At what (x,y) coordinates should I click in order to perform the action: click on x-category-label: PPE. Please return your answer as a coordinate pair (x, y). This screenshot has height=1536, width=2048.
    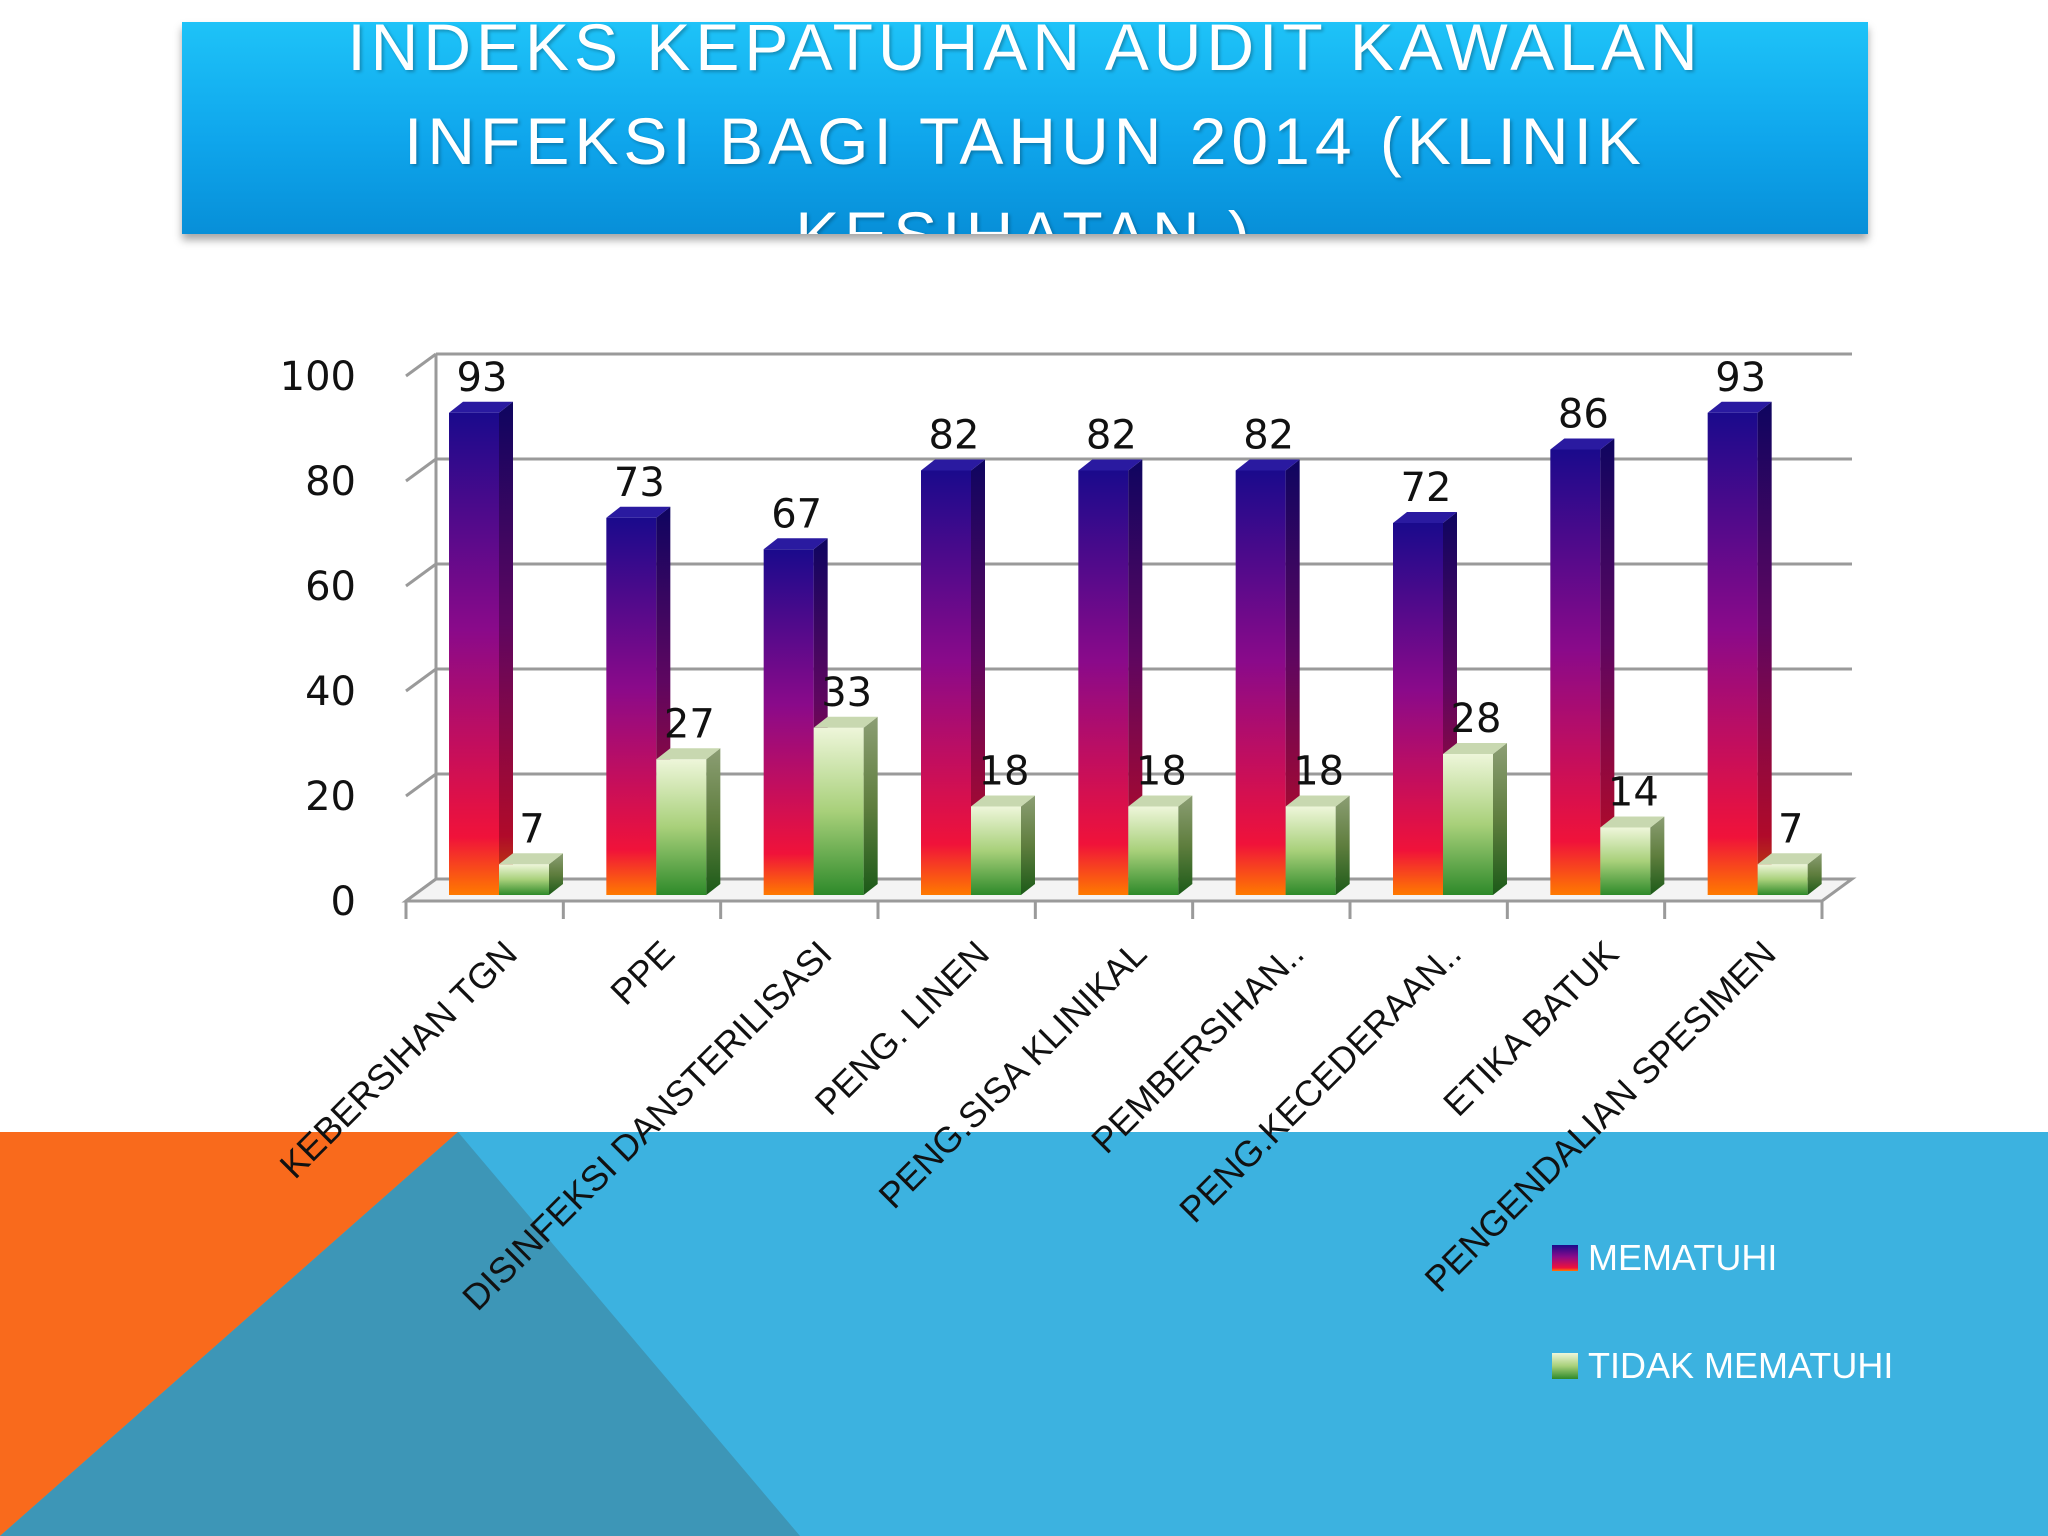
    Looking at the image, I should click on (642, 973).